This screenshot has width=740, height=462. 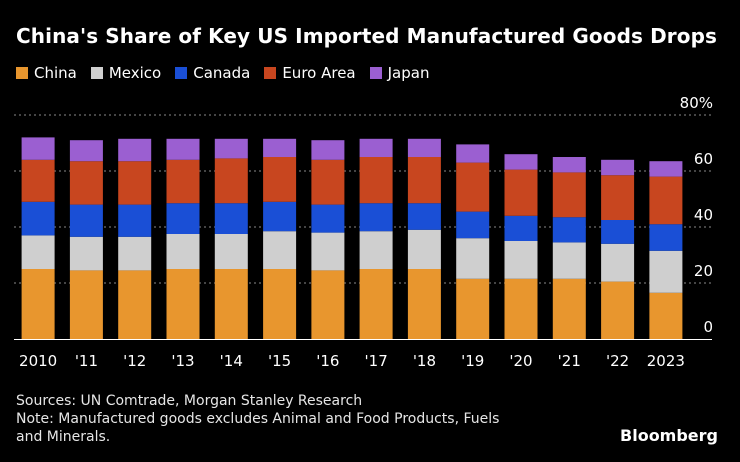 What do you see at coordinates (182, 361) in the screenshot?
I see `x-tick-label-3: '13` at bounding box center [182, 361].